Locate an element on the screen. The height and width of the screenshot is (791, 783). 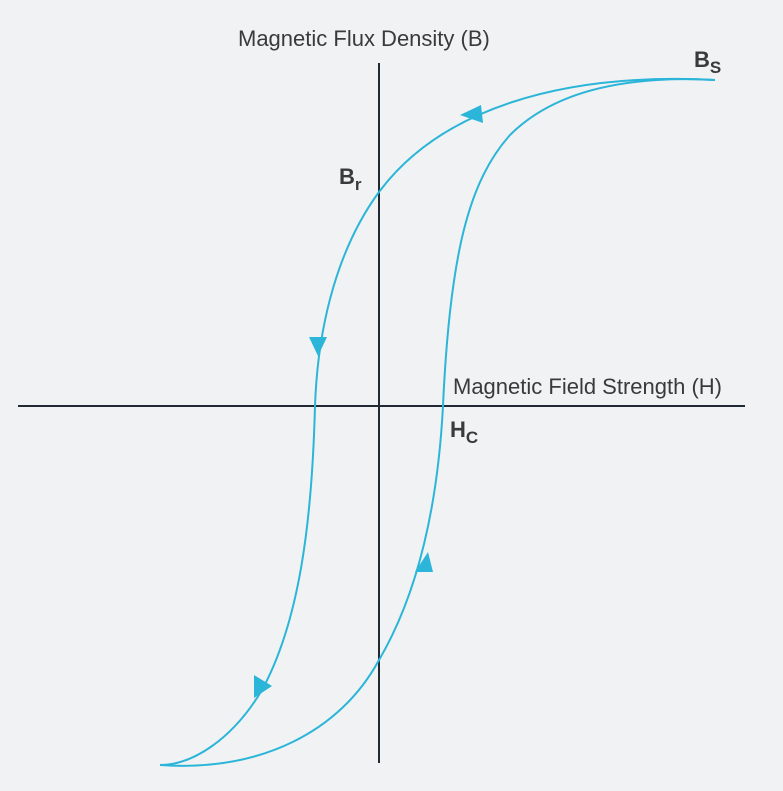
remanence-label: Br is located at coordinates (350, 179).